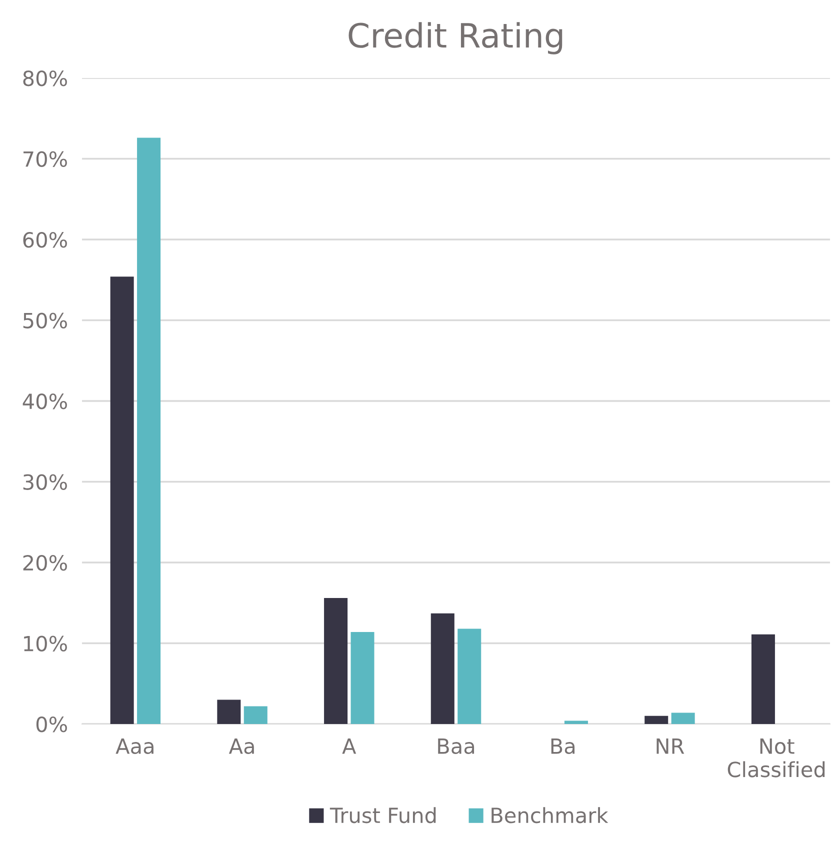 This screenshot has width=834, height=846. Describe the element at coordinates (45, 159) in the screenshot. I see `y-tick-label: 70%` at that location.